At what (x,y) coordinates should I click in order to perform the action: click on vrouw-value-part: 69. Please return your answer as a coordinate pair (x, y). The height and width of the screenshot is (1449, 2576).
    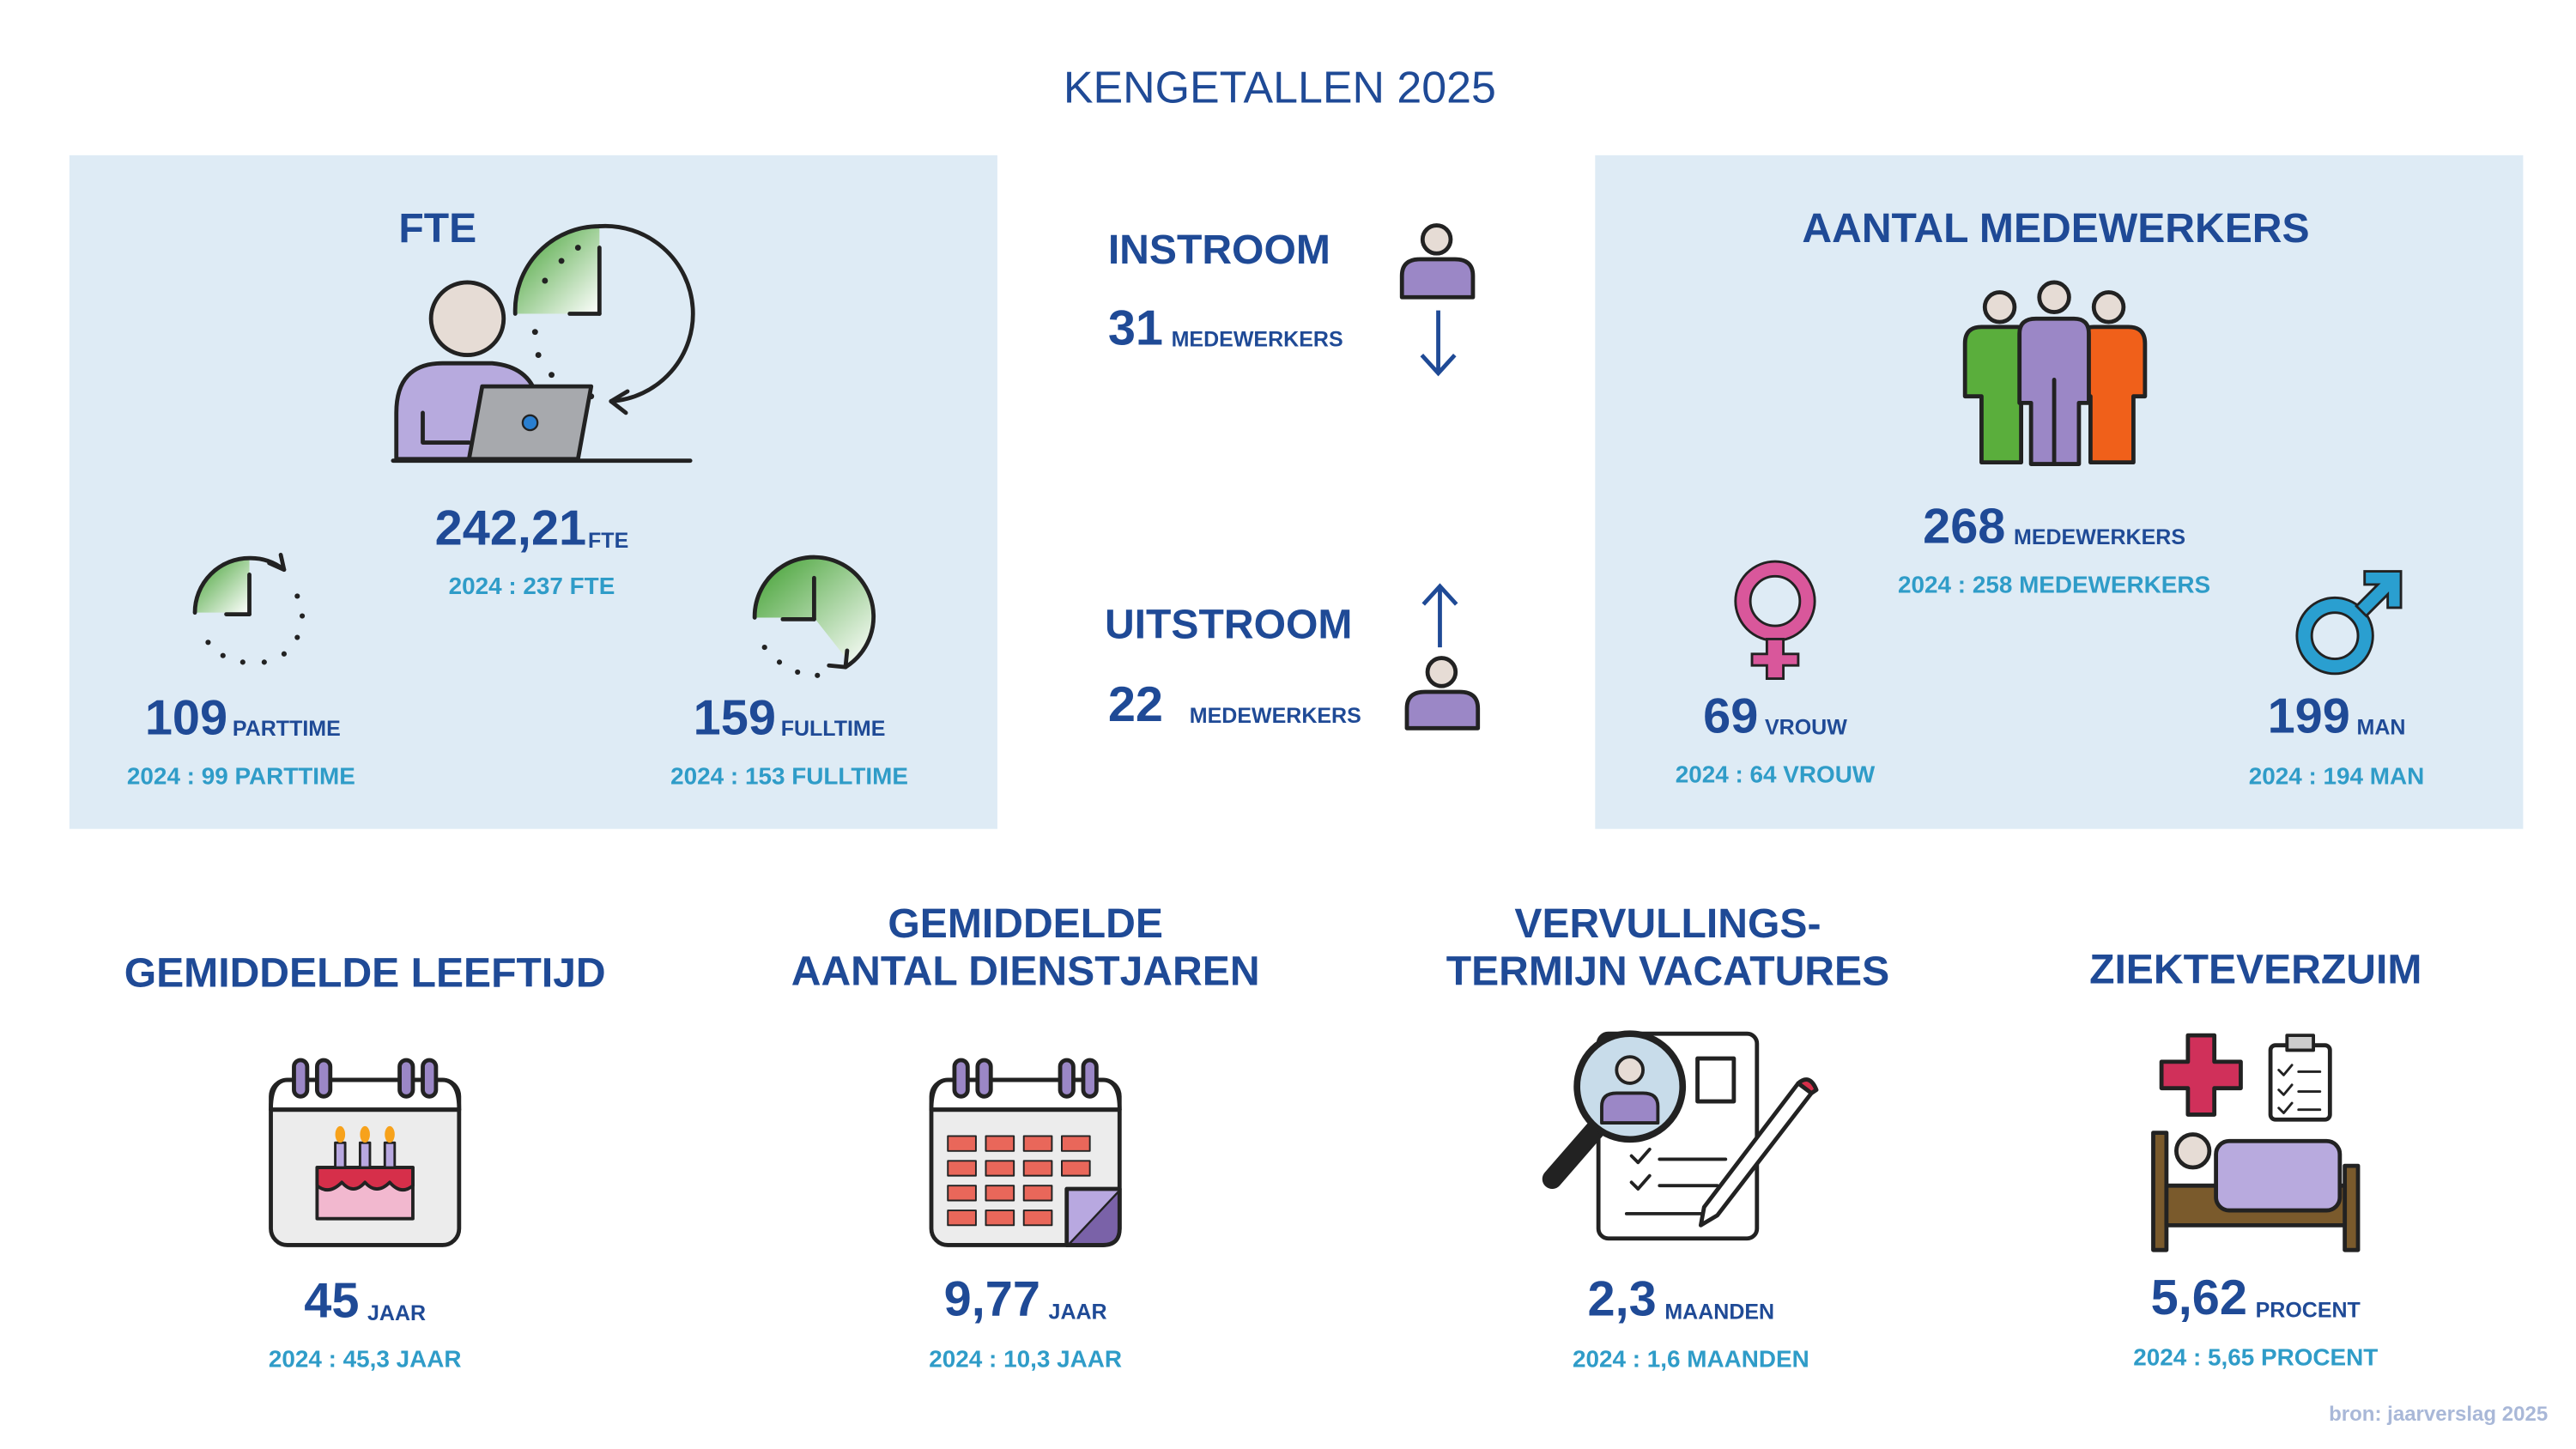
    Looking at the image, I should click on (1730, 716).